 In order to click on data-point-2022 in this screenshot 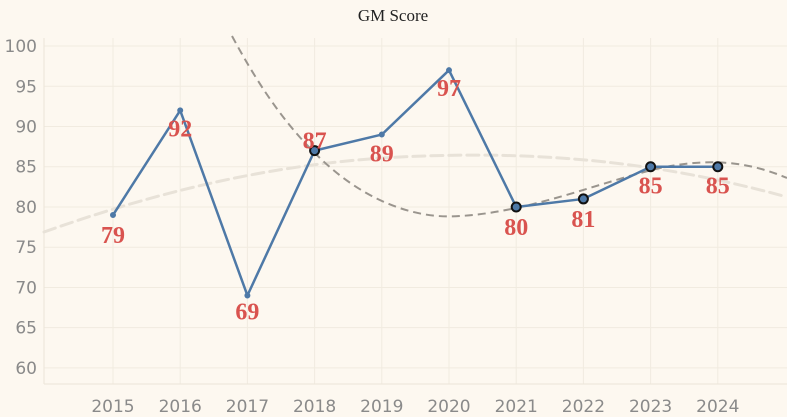, I will do `click(583, 199)`.